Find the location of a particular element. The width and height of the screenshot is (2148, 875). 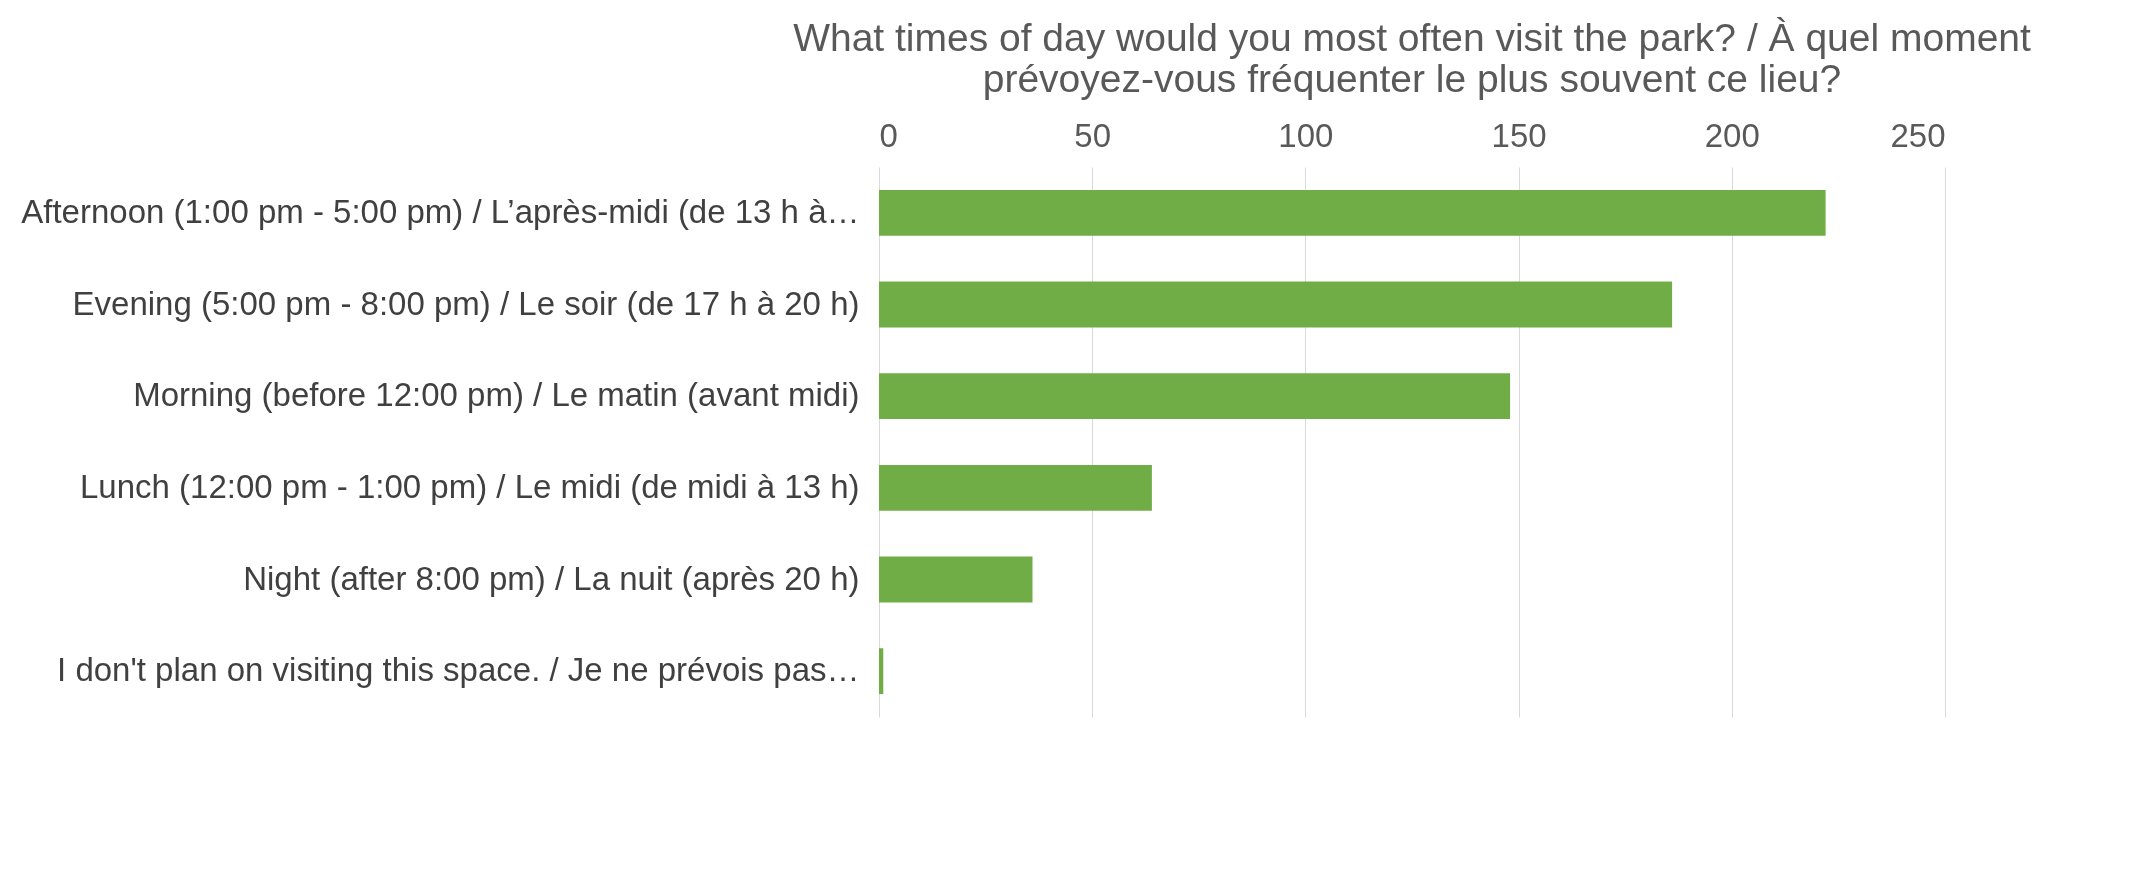

x-tick-label: 150 is located at coordinates (1519, 135).